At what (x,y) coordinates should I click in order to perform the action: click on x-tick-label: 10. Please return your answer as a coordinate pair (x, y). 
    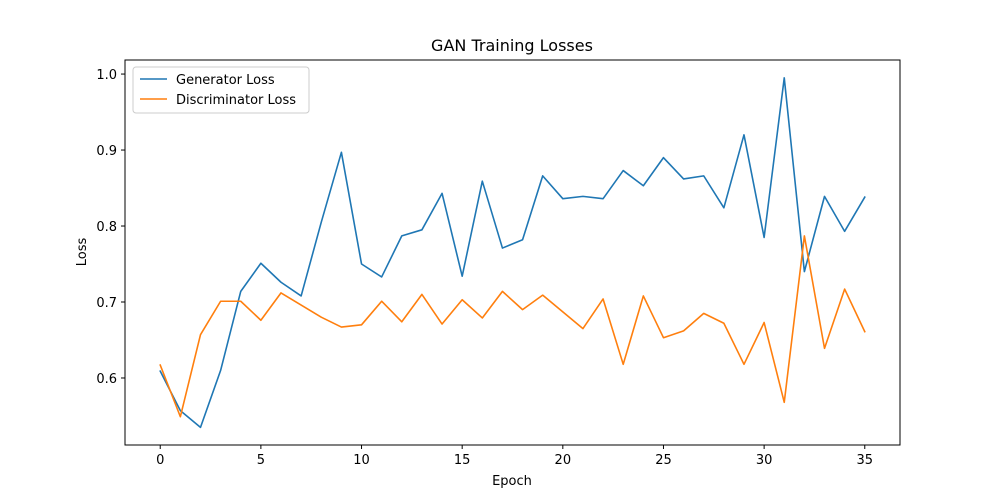
    Looking at the image, I should click on (361, 460).